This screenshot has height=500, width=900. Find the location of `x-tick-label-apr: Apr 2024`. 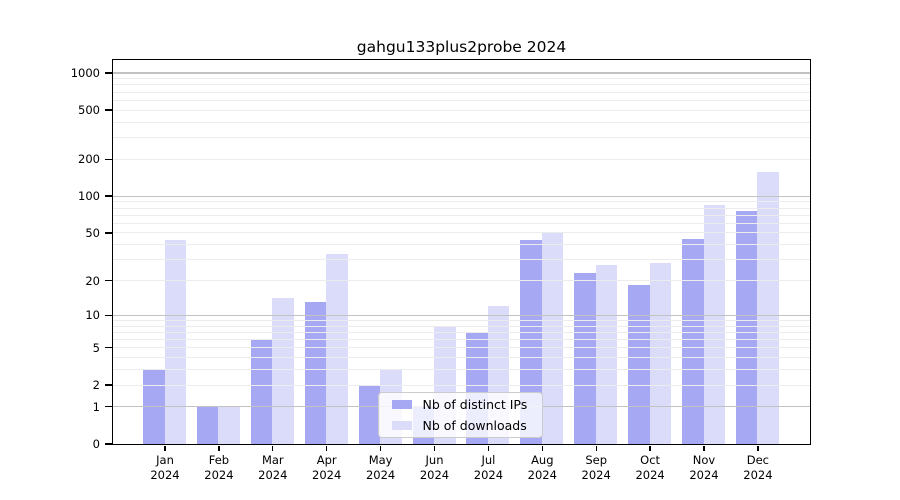

x-tick-label-apr: Apr 2024 is located at coordinates (327, 467).